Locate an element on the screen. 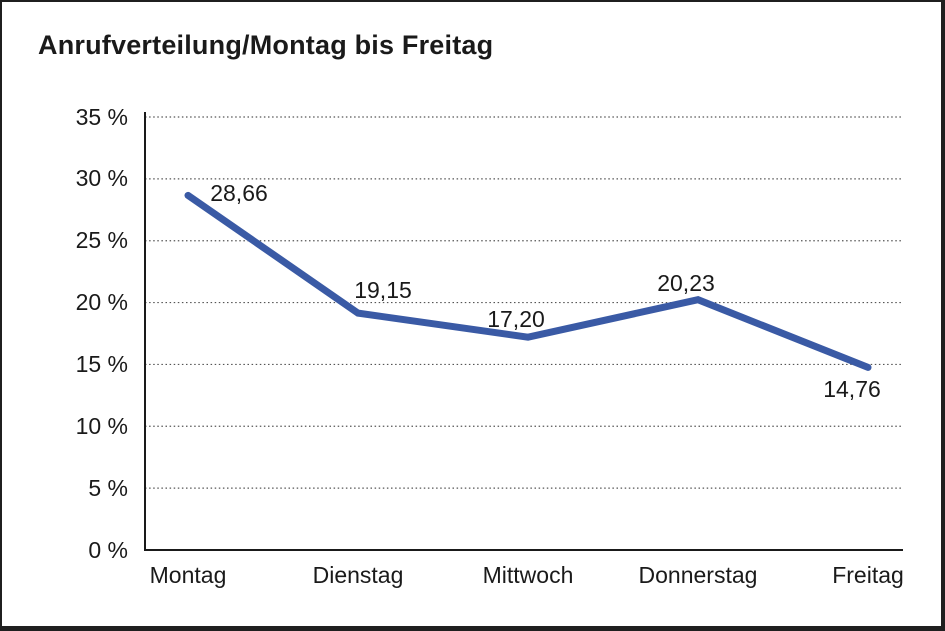 The width and height of the screenshot is (945, 631). chart-title: Anrufverteilung/Montag bis Freitag is located at coordinates (266, 45).